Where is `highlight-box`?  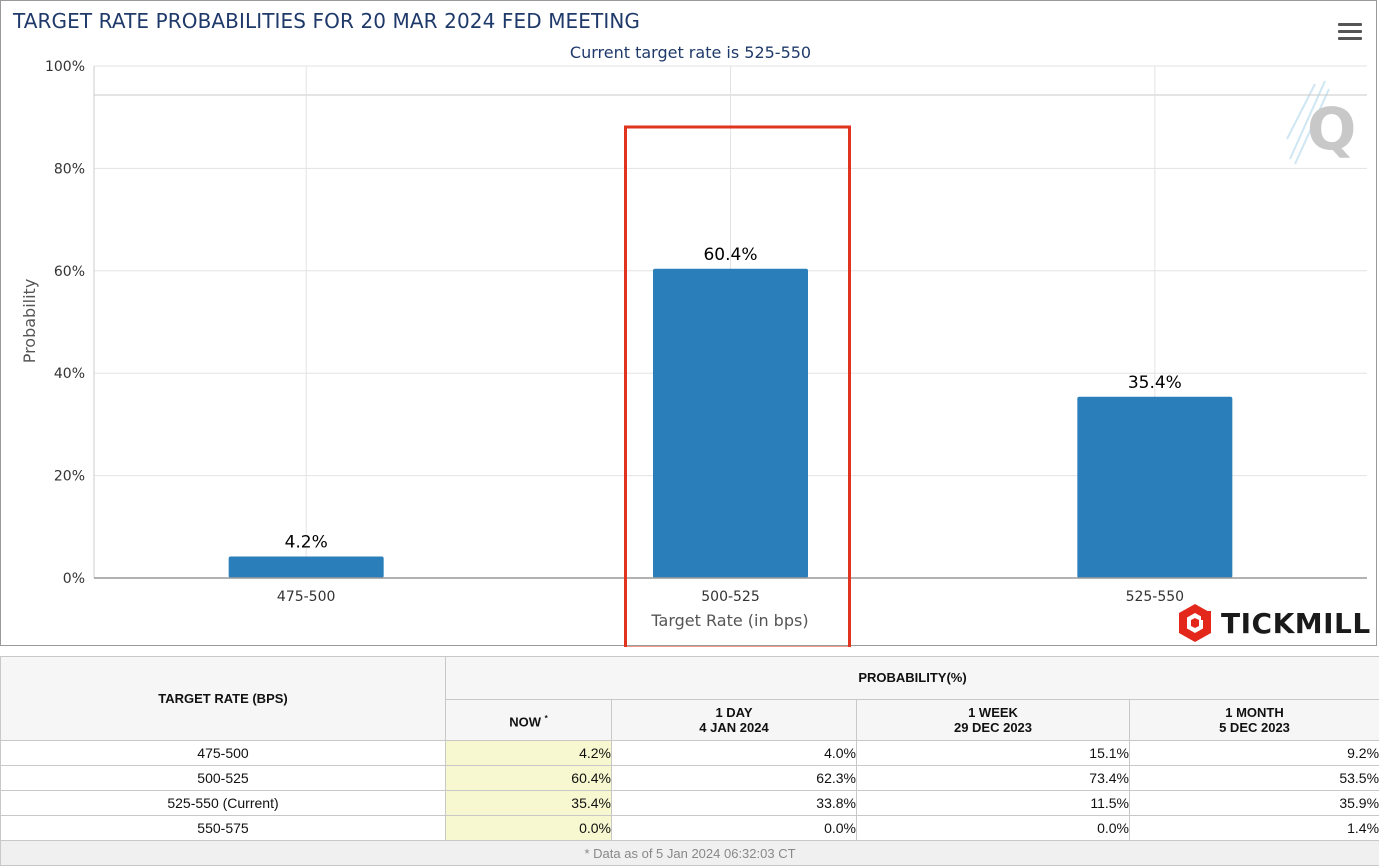
highlight-box is located at coordinates (737, 386).